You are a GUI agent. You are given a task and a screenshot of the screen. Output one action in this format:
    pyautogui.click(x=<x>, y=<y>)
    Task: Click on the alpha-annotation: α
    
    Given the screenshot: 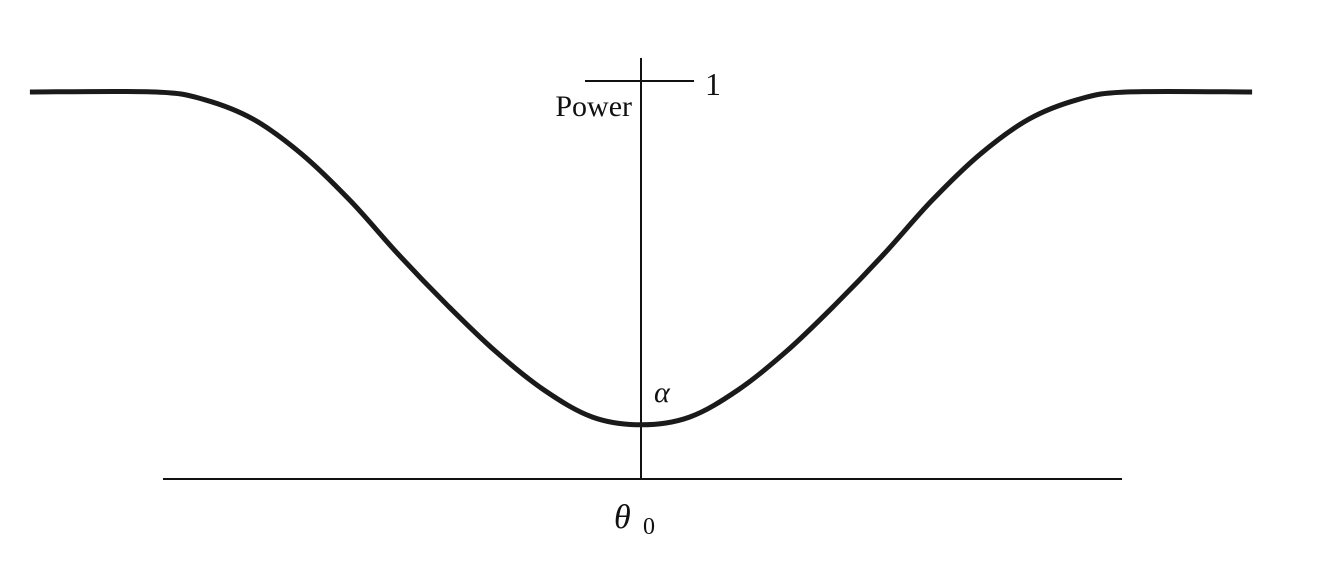 What is the action you would take?
    pyautogui.click(x=662, y=392)
    